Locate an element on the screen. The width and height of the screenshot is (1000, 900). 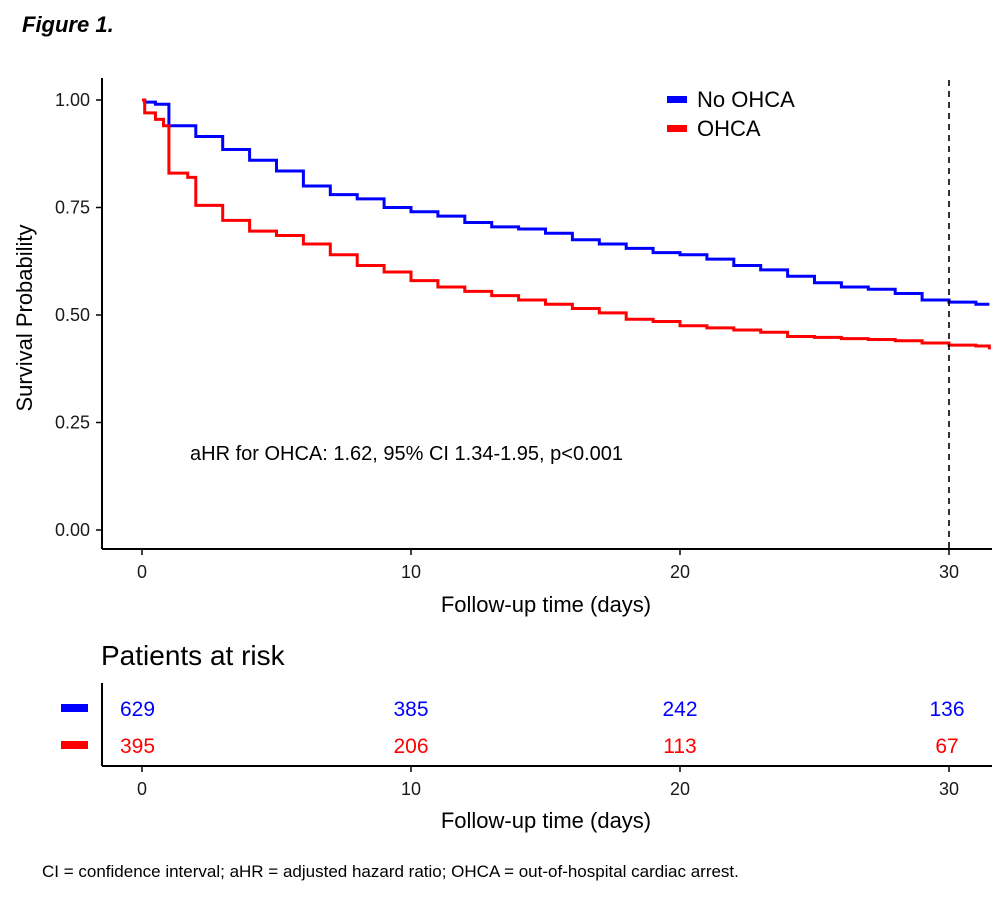
x-tick-label: 20 is located at coordinates (680, 572).